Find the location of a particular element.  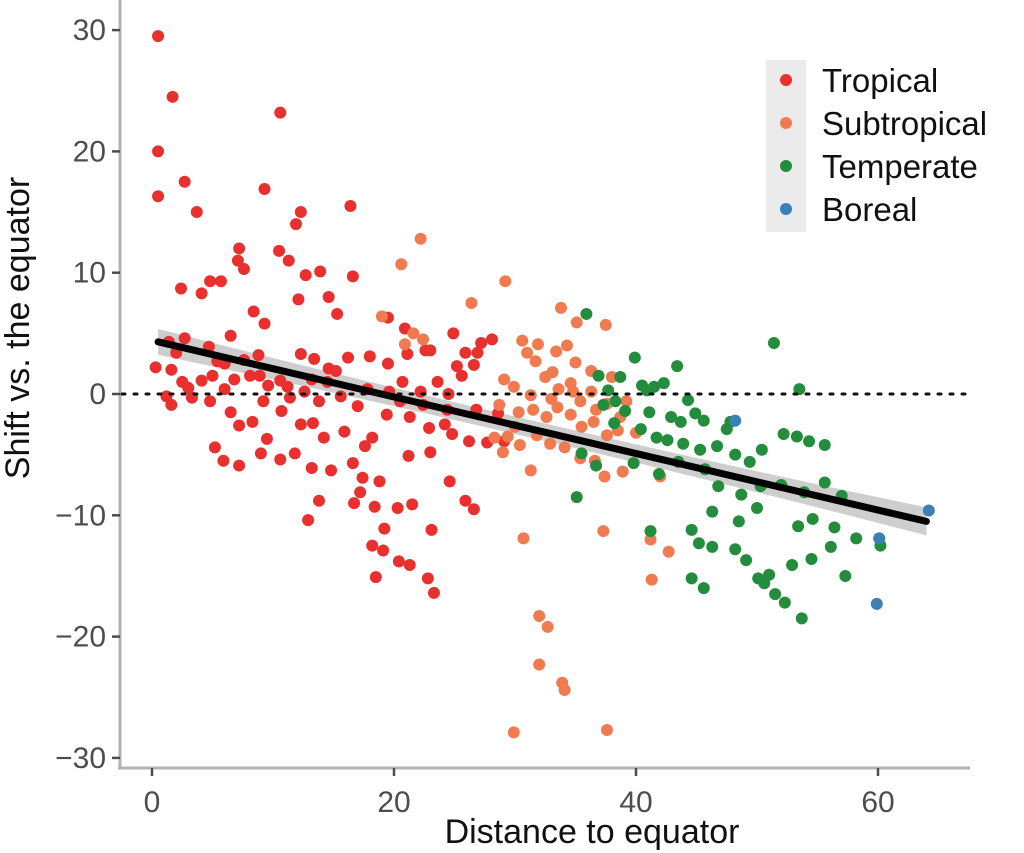

legend-label-temperate: Temperate is located at coordinates (900, 166).